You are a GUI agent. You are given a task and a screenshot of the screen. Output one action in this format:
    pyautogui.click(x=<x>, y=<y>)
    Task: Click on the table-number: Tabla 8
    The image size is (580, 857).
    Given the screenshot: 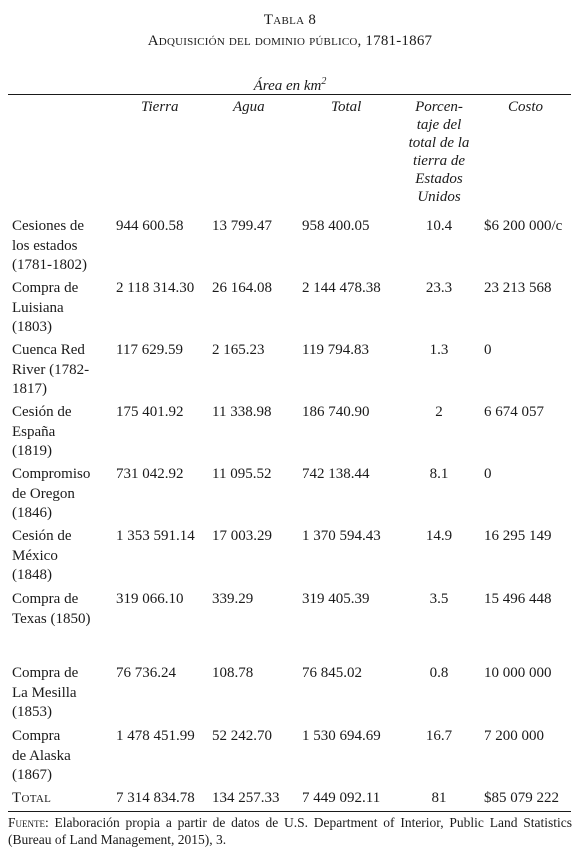 What is the action you would take?
    pyautogui.click(x=290, y=20)
    